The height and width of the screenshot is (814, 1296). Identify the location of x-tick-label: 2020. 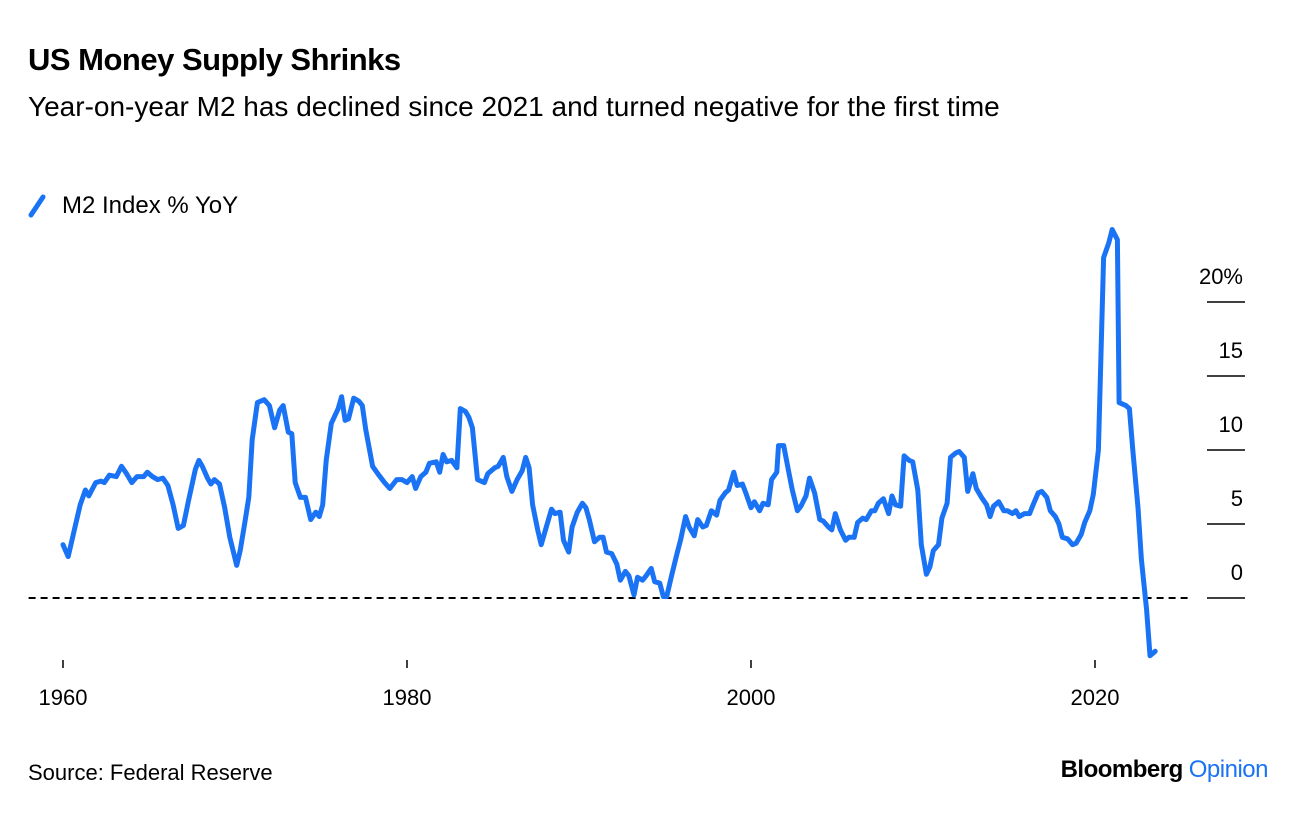
(1095, 697).